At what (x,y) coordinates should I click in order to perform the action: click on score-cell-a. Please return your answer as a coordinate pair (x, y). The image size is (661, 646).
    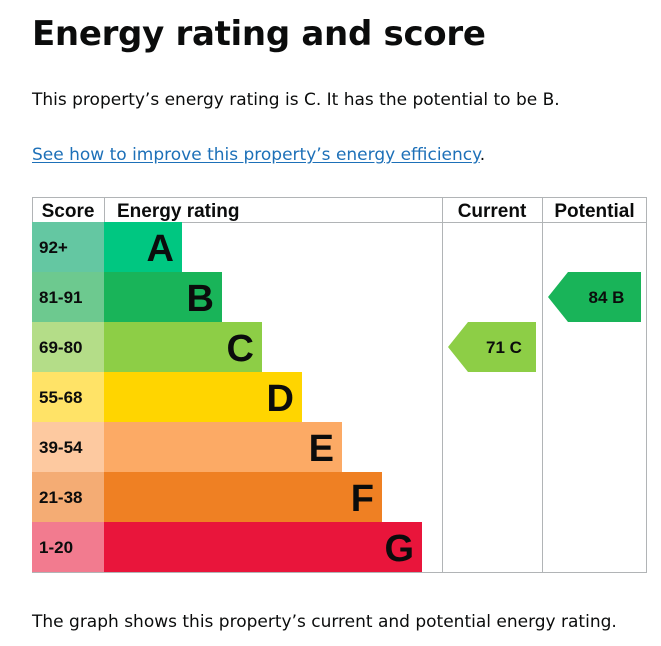
    Looking at the image, I should click on (68, 247).